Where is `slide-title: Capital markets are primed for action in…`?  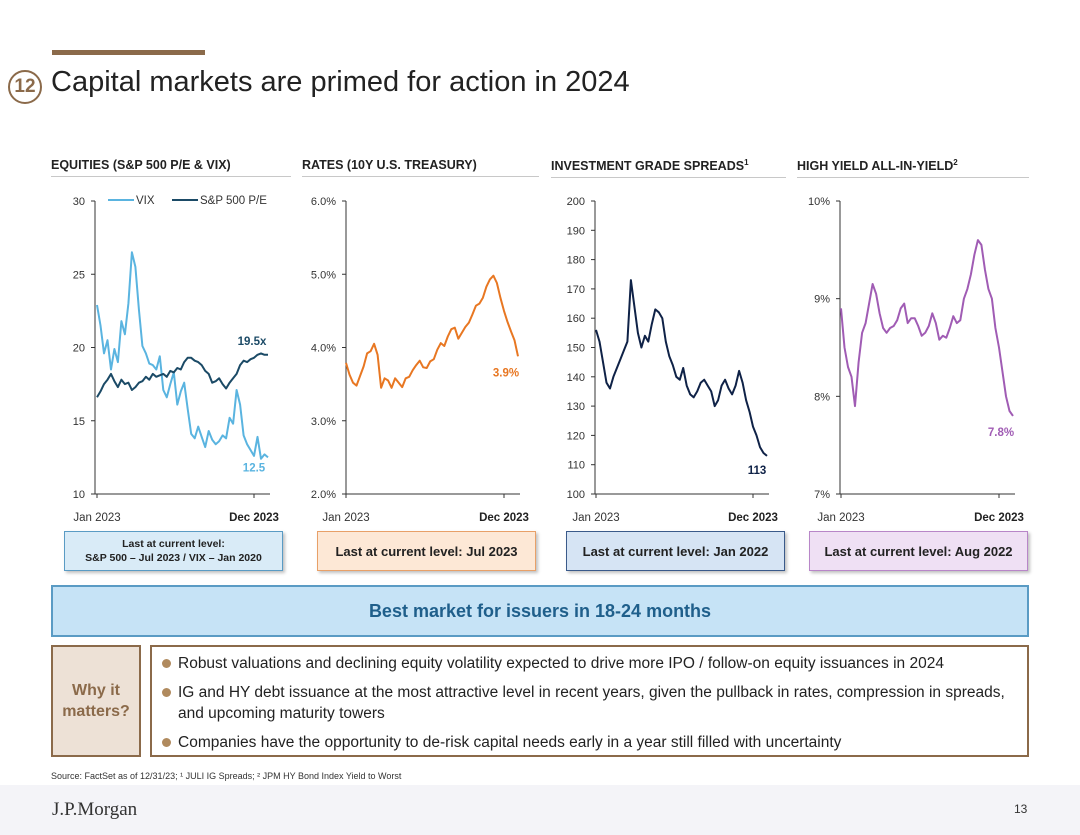
slide-title: Capital markets are primed for action in… is located at coordinates (340, 82).